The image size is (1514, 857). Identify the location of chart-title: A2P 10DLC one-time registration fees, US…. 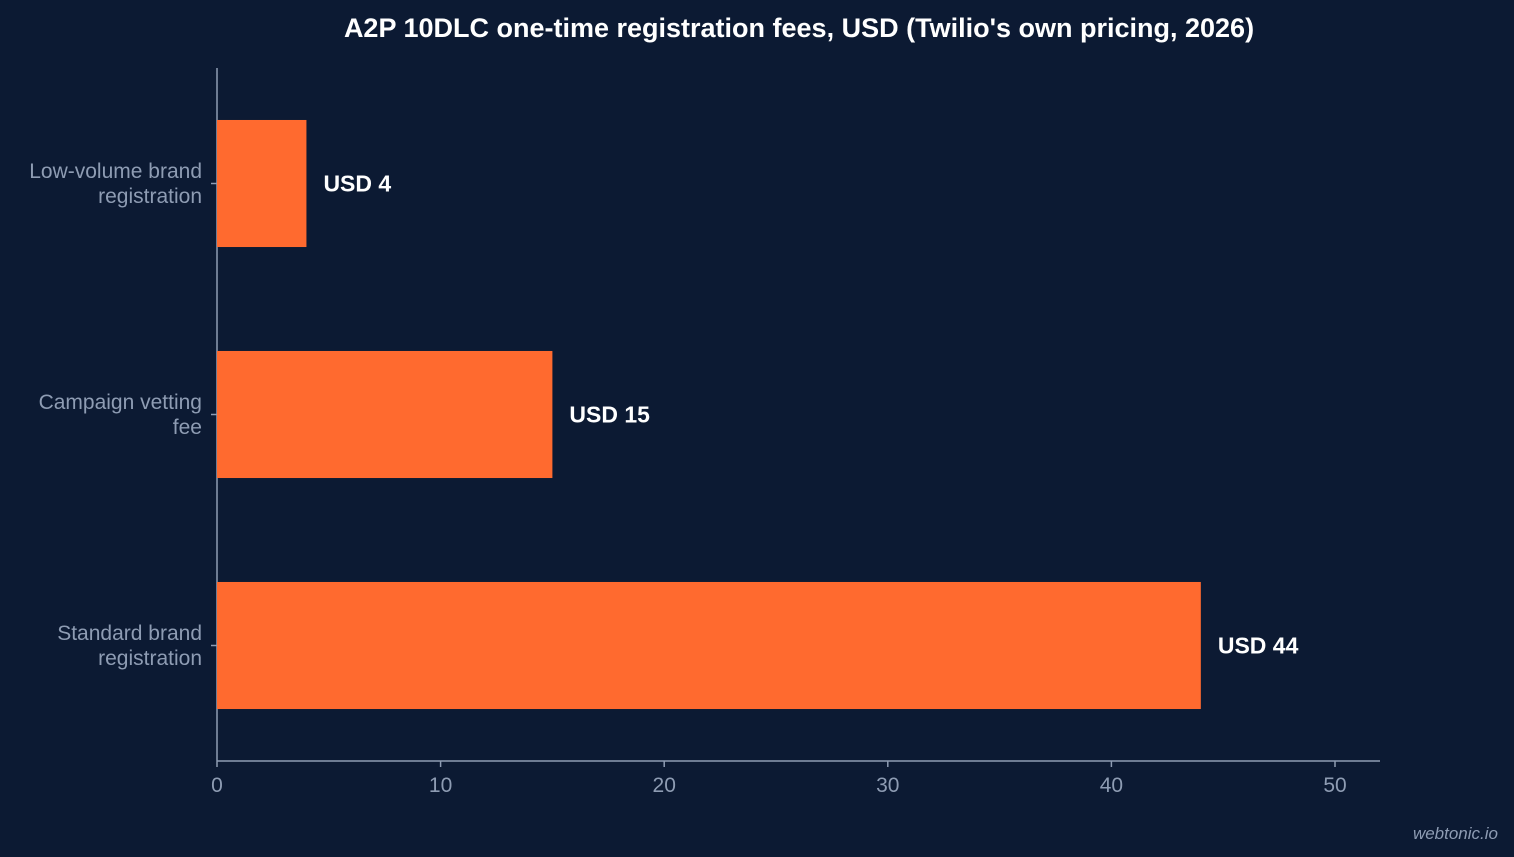
(799, 28).